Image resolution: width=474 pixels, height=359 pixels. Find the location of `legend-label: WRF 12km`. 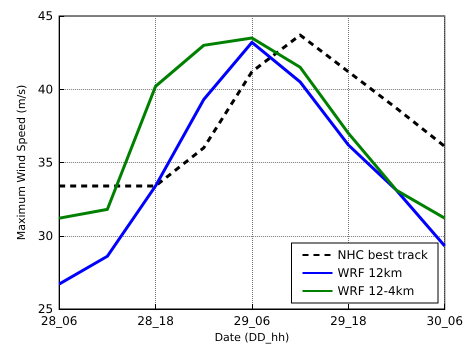

legend-label: WRF 12km is located at coordinates (369, 273).